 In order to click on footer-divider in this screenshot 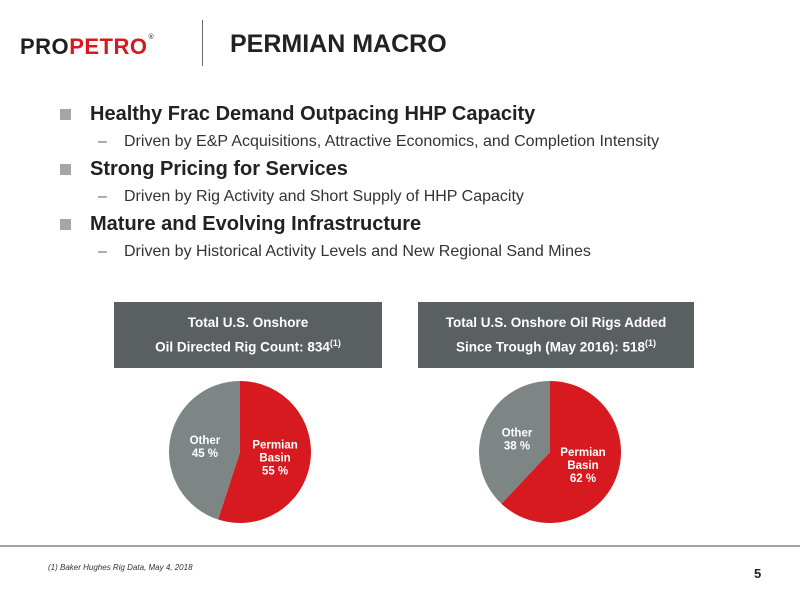, I will do `click(400, 546)`.